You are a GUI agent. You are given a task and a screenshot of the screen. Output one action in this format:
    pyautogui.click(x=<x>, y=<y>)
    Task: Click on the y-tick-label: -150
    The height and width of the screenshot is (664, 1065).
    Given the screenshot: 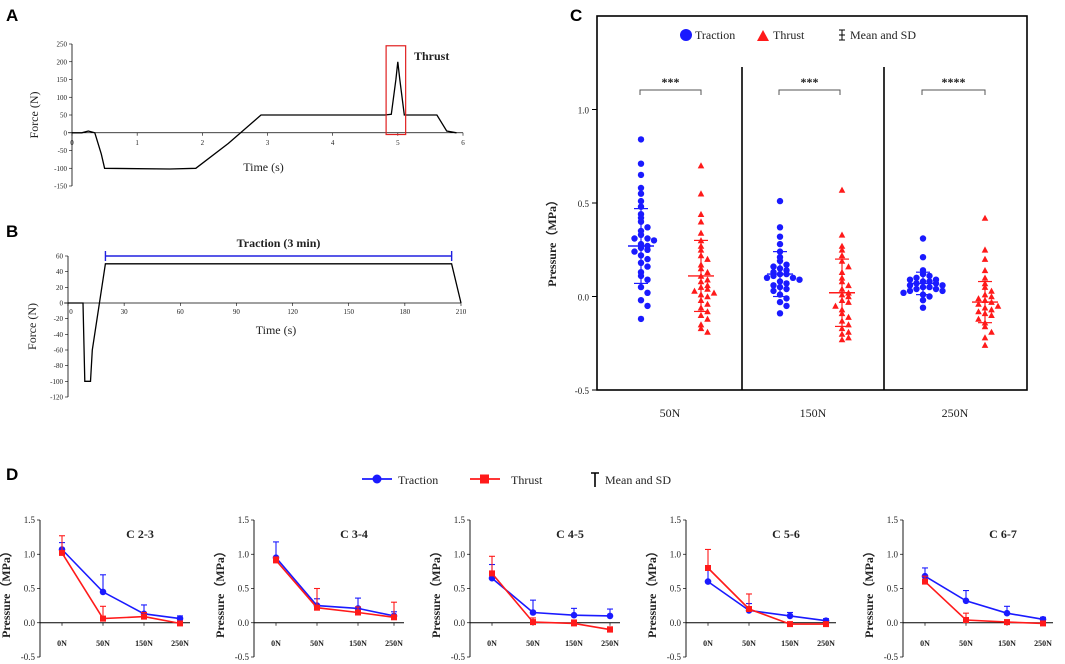 What is the action you would take?
    pyautogui.click(x=60, y=187)
    